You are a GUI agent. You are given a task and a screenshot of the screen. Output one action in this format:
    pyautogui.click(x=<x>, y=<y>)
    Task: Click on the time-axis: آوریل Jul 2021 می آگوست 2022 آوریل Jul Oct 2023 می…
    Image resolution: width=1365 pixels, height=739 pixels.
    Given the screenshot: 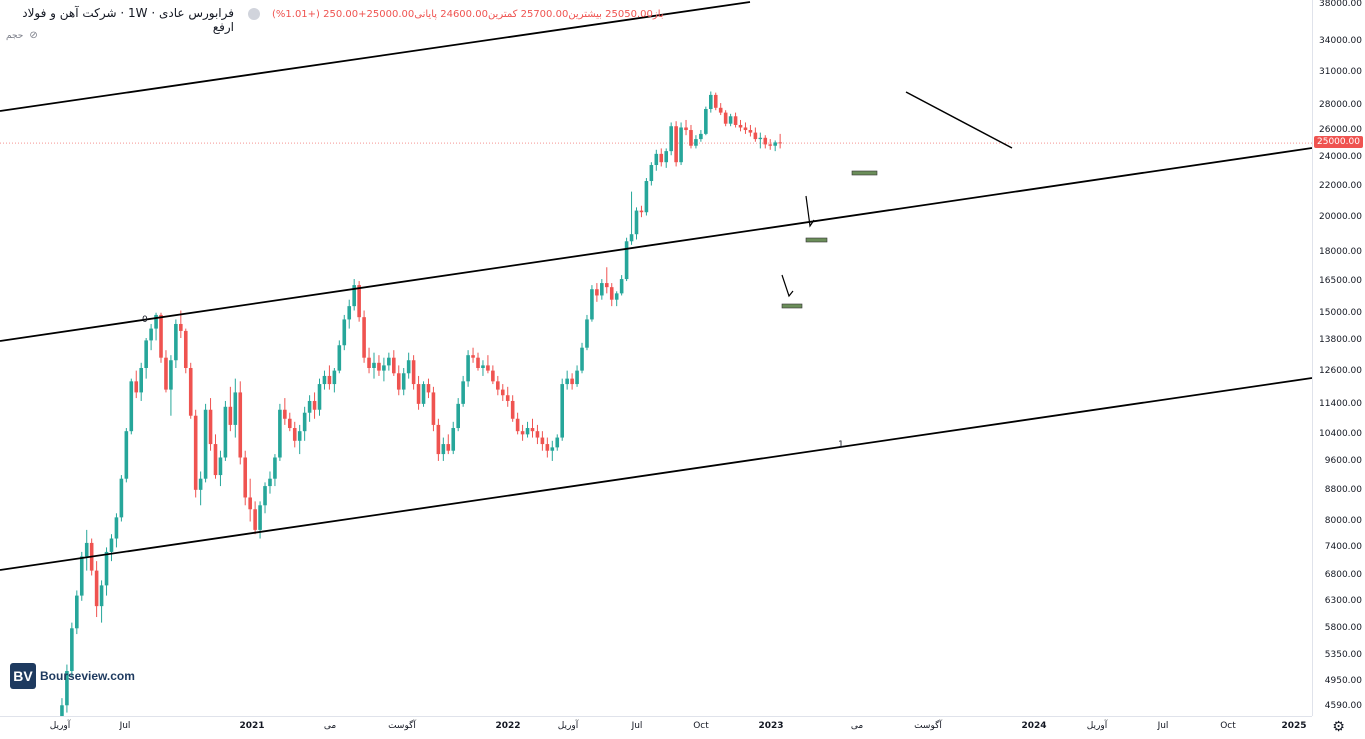 What is the action you would take?
    pyautogui.click(x=656, y=727)
    